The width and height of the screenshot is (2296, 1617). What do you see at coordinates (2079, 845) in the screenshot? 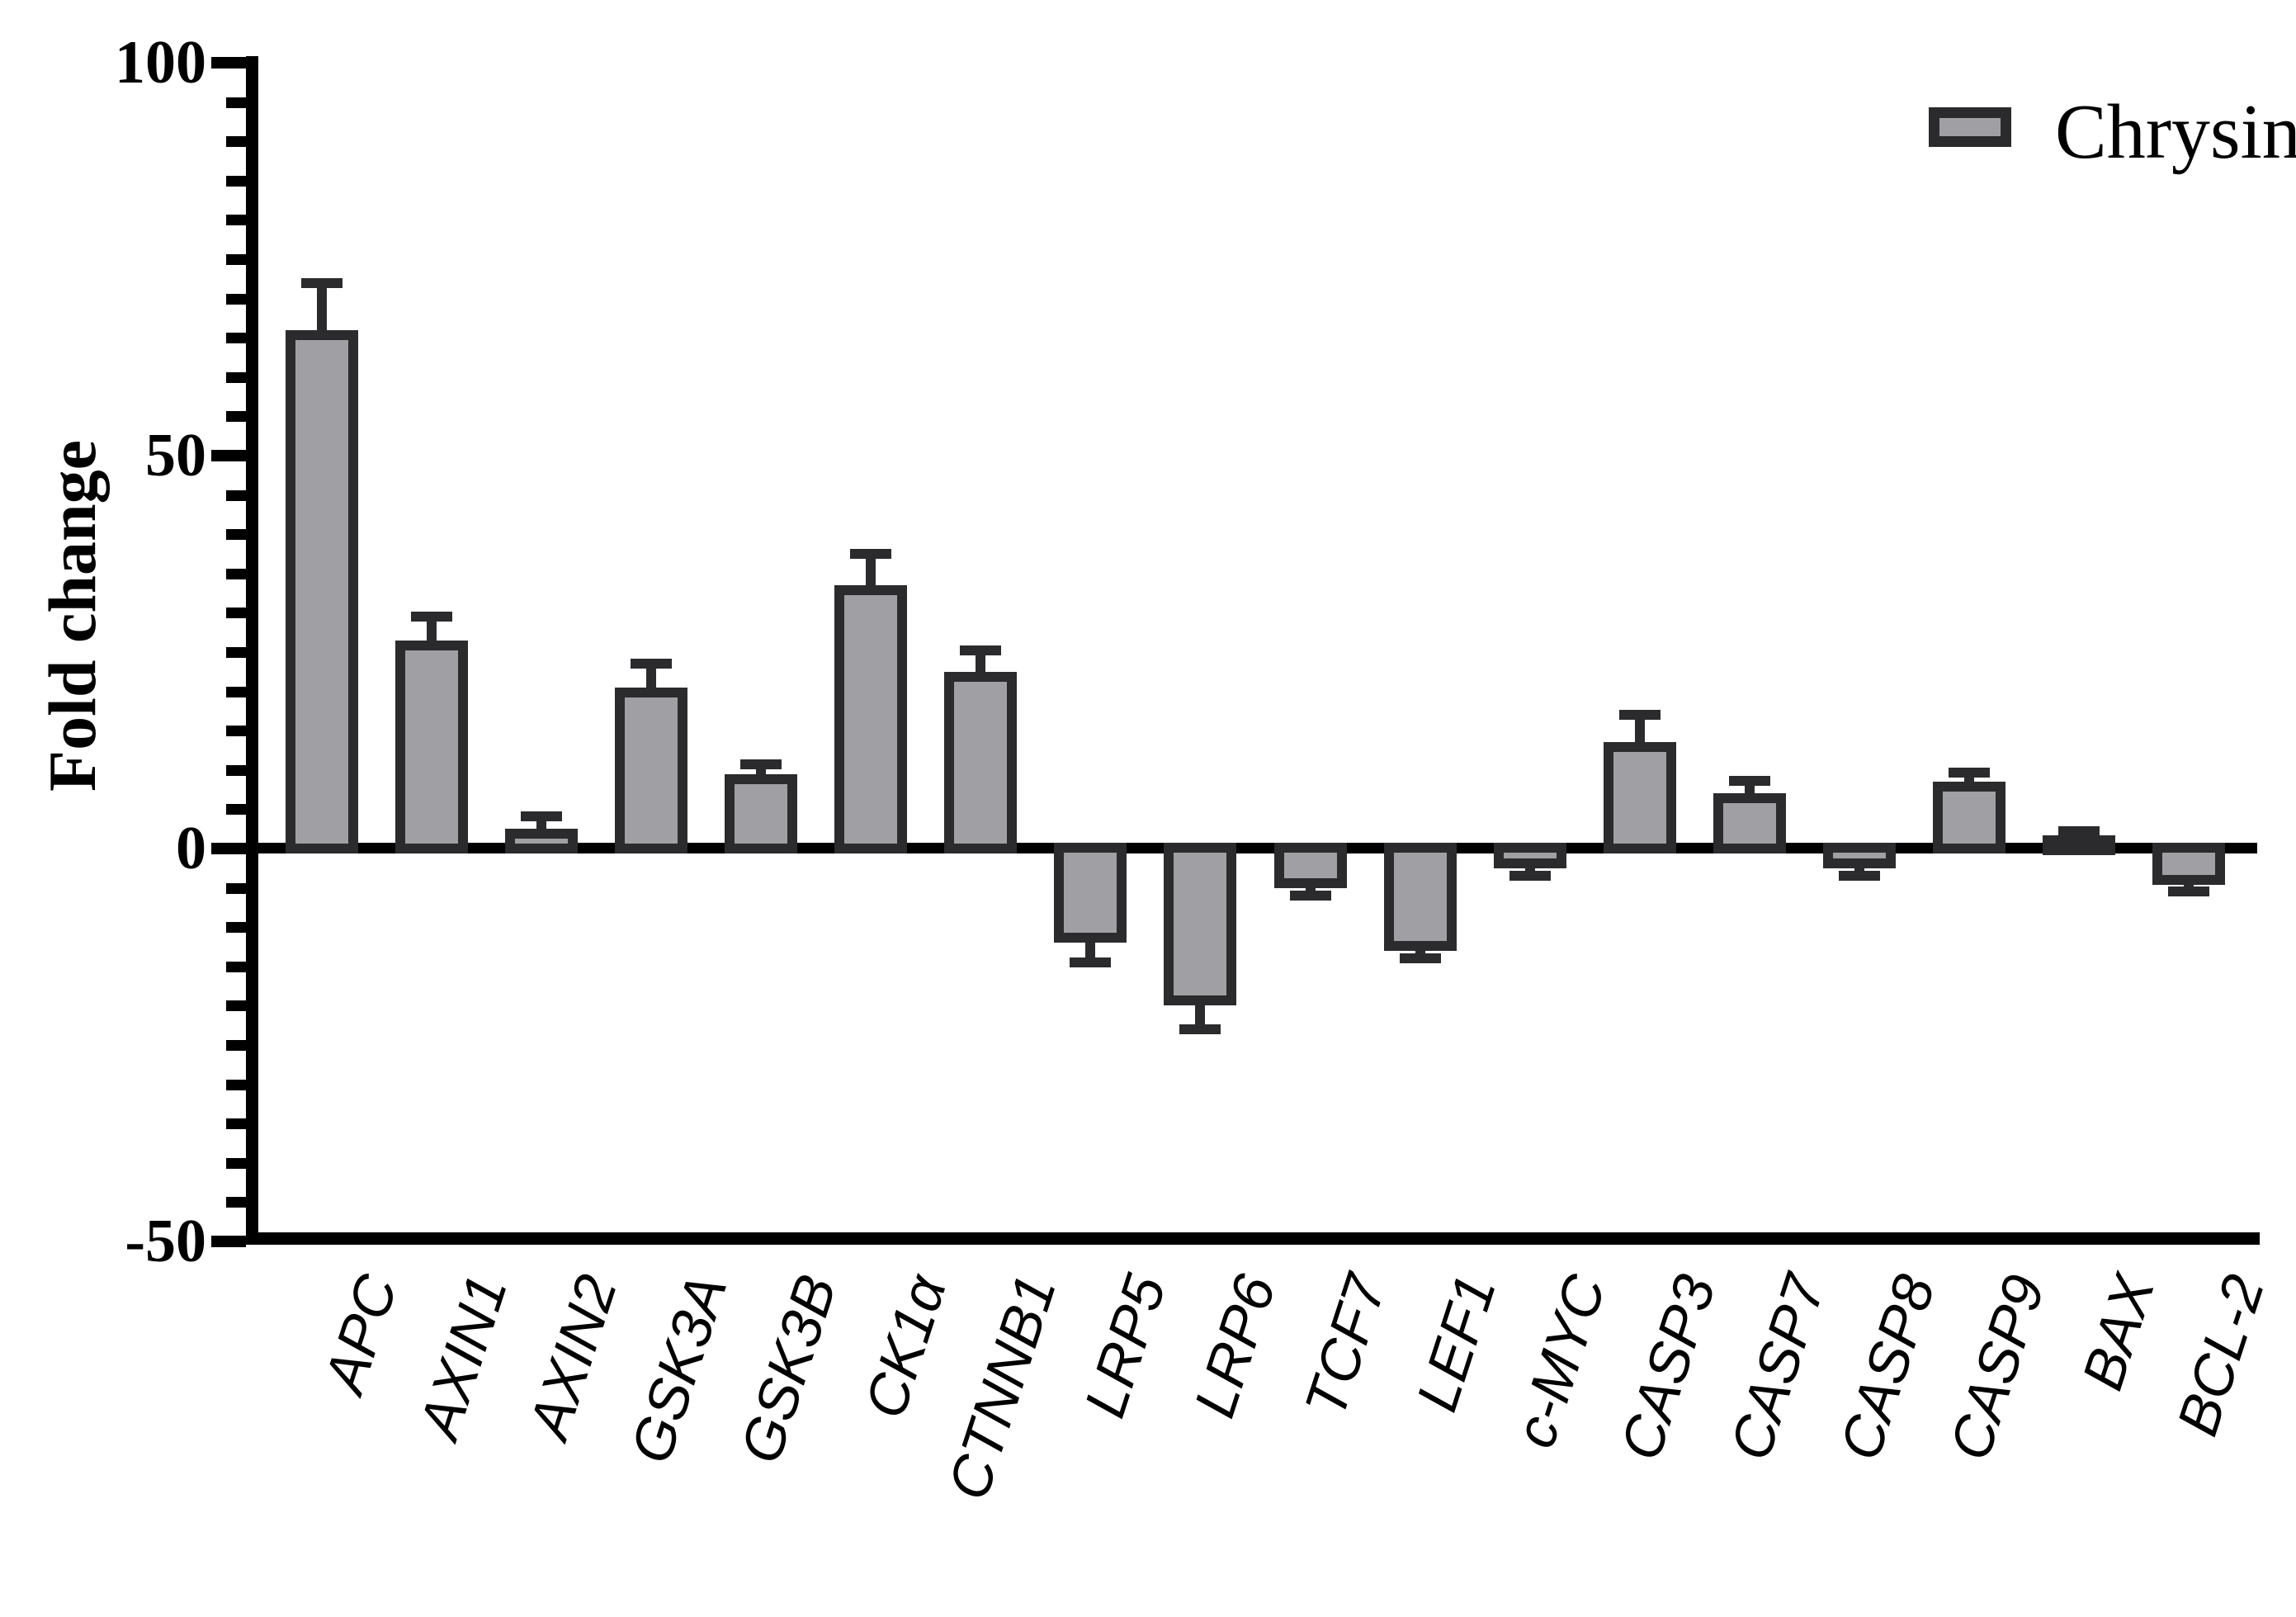
I see `bar-BAX` at bounding box center [2079, 845].